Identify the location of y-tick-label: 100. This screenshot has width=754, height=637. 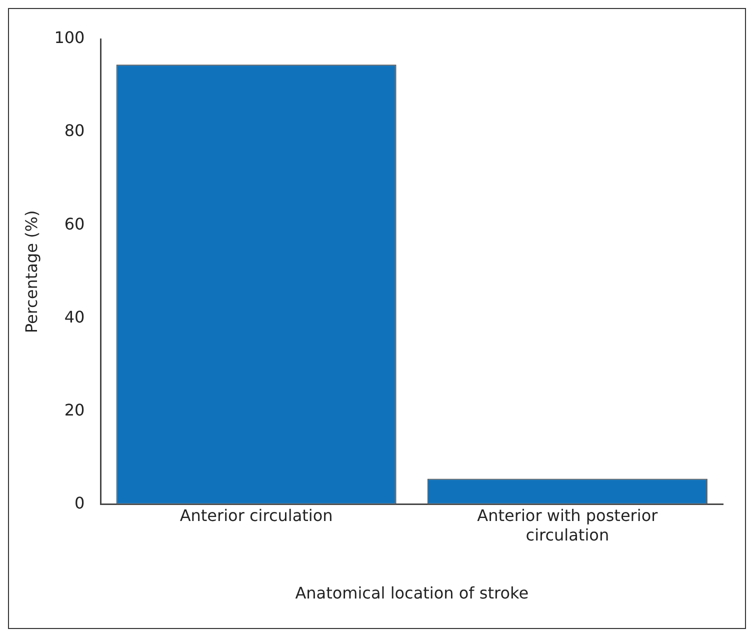
(69, 38).